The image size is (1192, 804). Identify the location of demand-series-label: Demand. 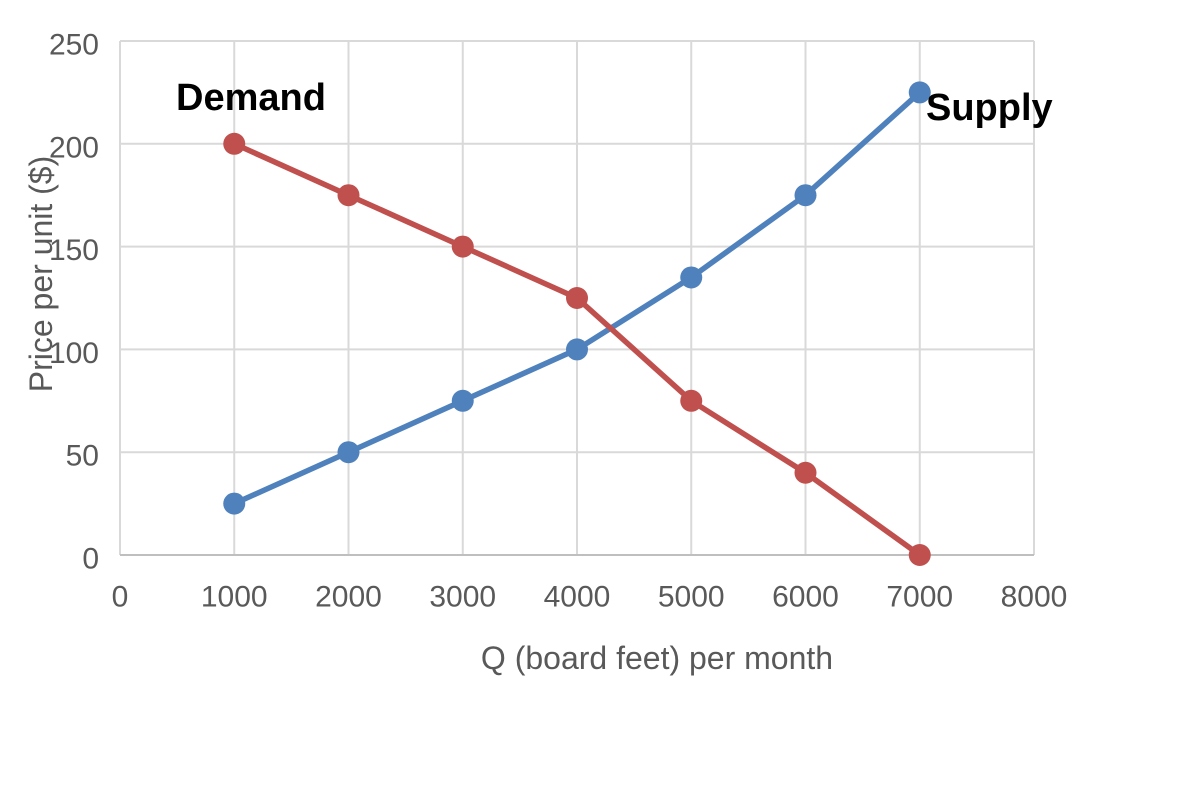
(251, 98).